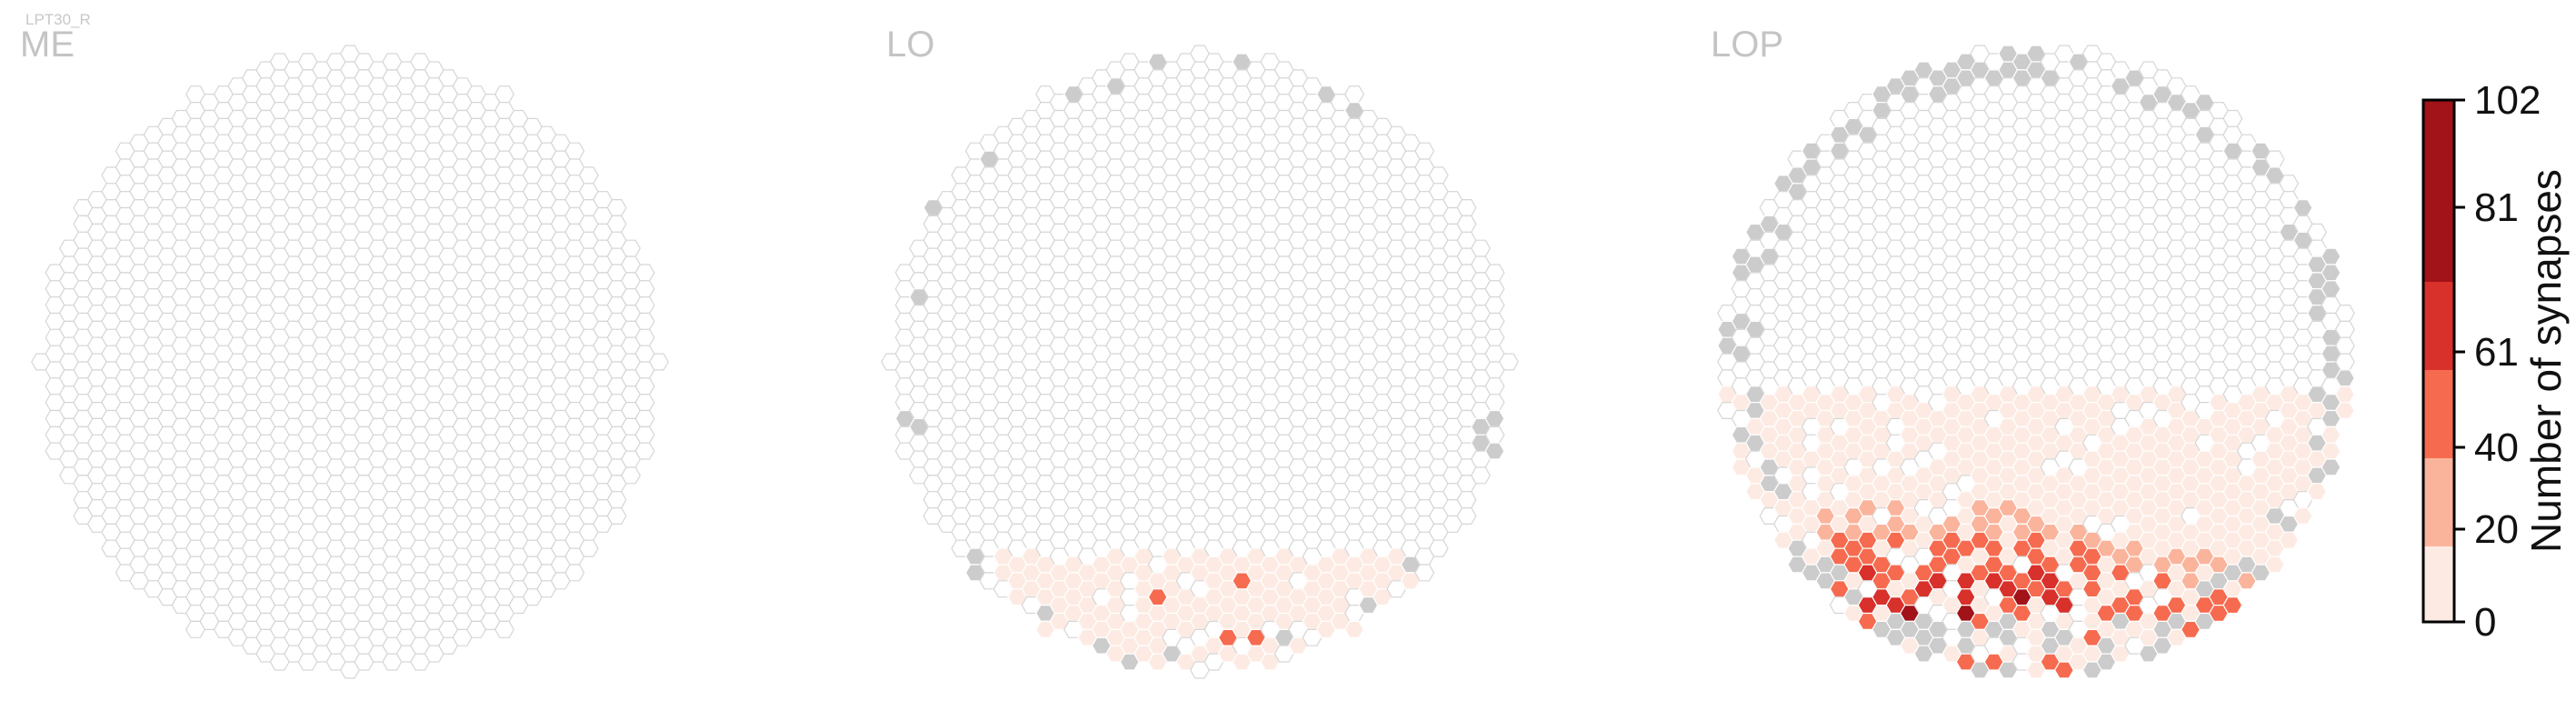 Image resolution: width=2576 pixels, height=721 pixels. I want to click on colorbar-frame, so click(2438, 361).